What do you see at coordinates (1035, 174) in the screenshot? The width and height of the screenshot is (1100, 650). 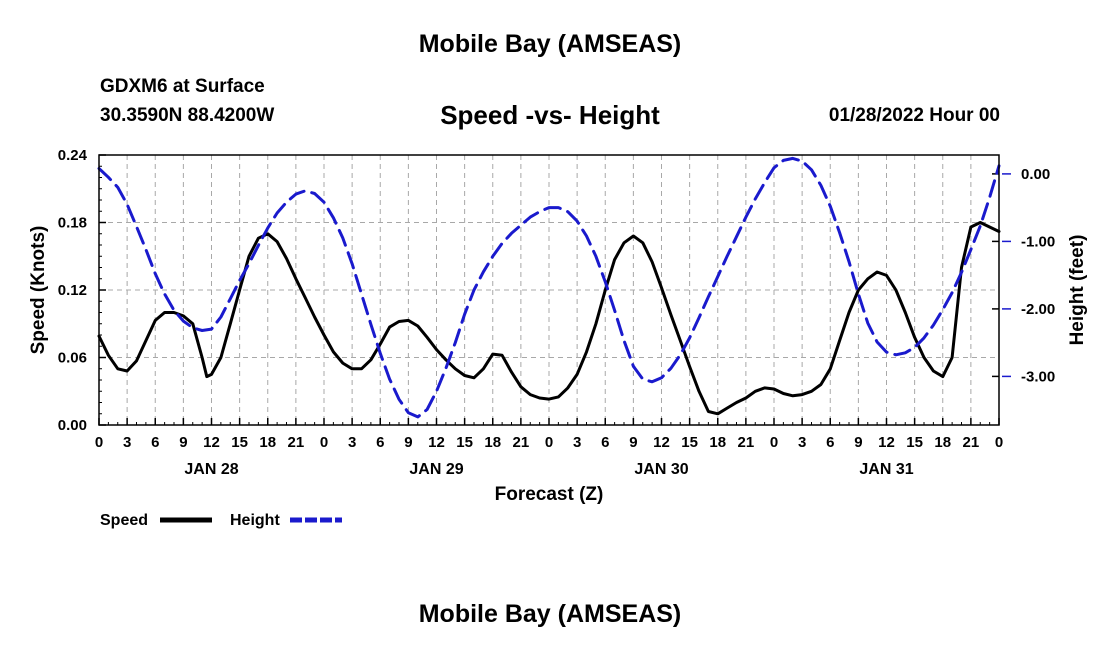 I see `y2-tick-label: 0.00` at bounding box center [1035, 174].